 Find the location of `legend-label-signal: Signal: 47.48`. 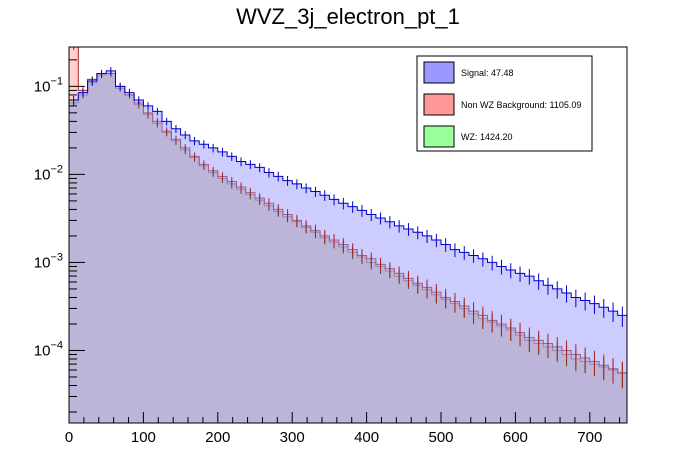

legend-label-signal: Signal: 47.48 is located at coordinates (487, 73).